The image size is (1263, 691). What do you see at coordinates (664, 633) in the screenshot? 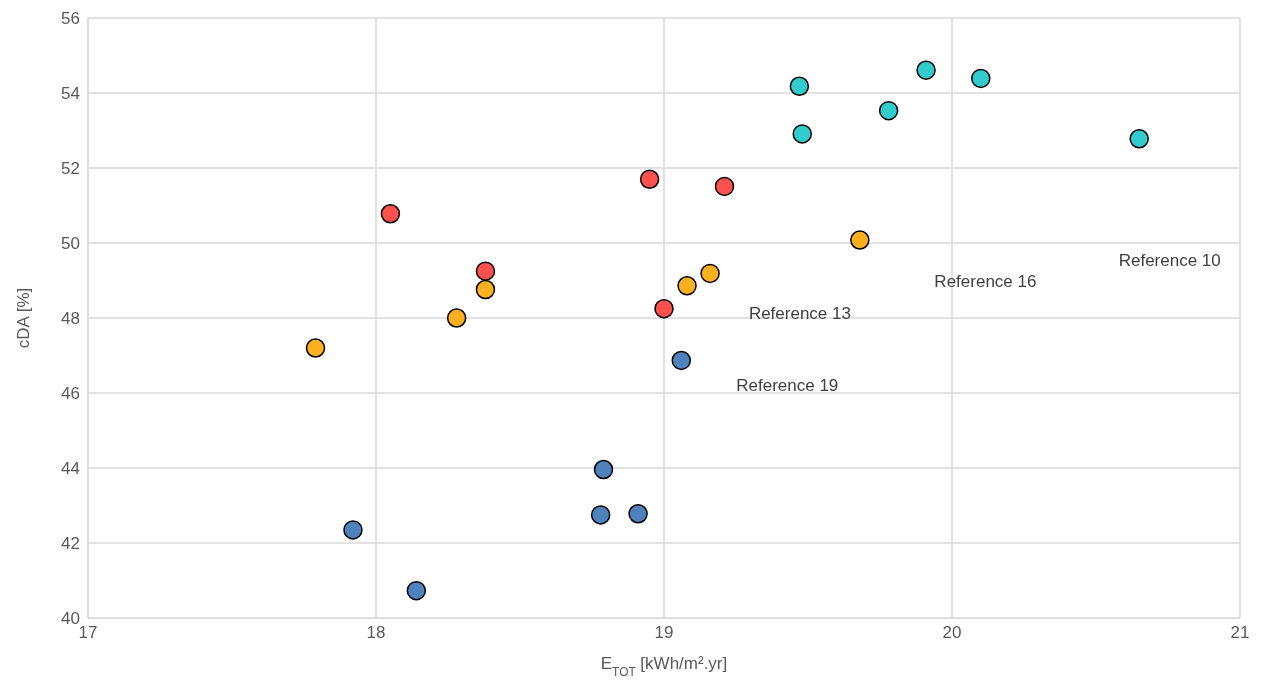
I see `x-tick-label: 19` at bounding box center [664, 633].